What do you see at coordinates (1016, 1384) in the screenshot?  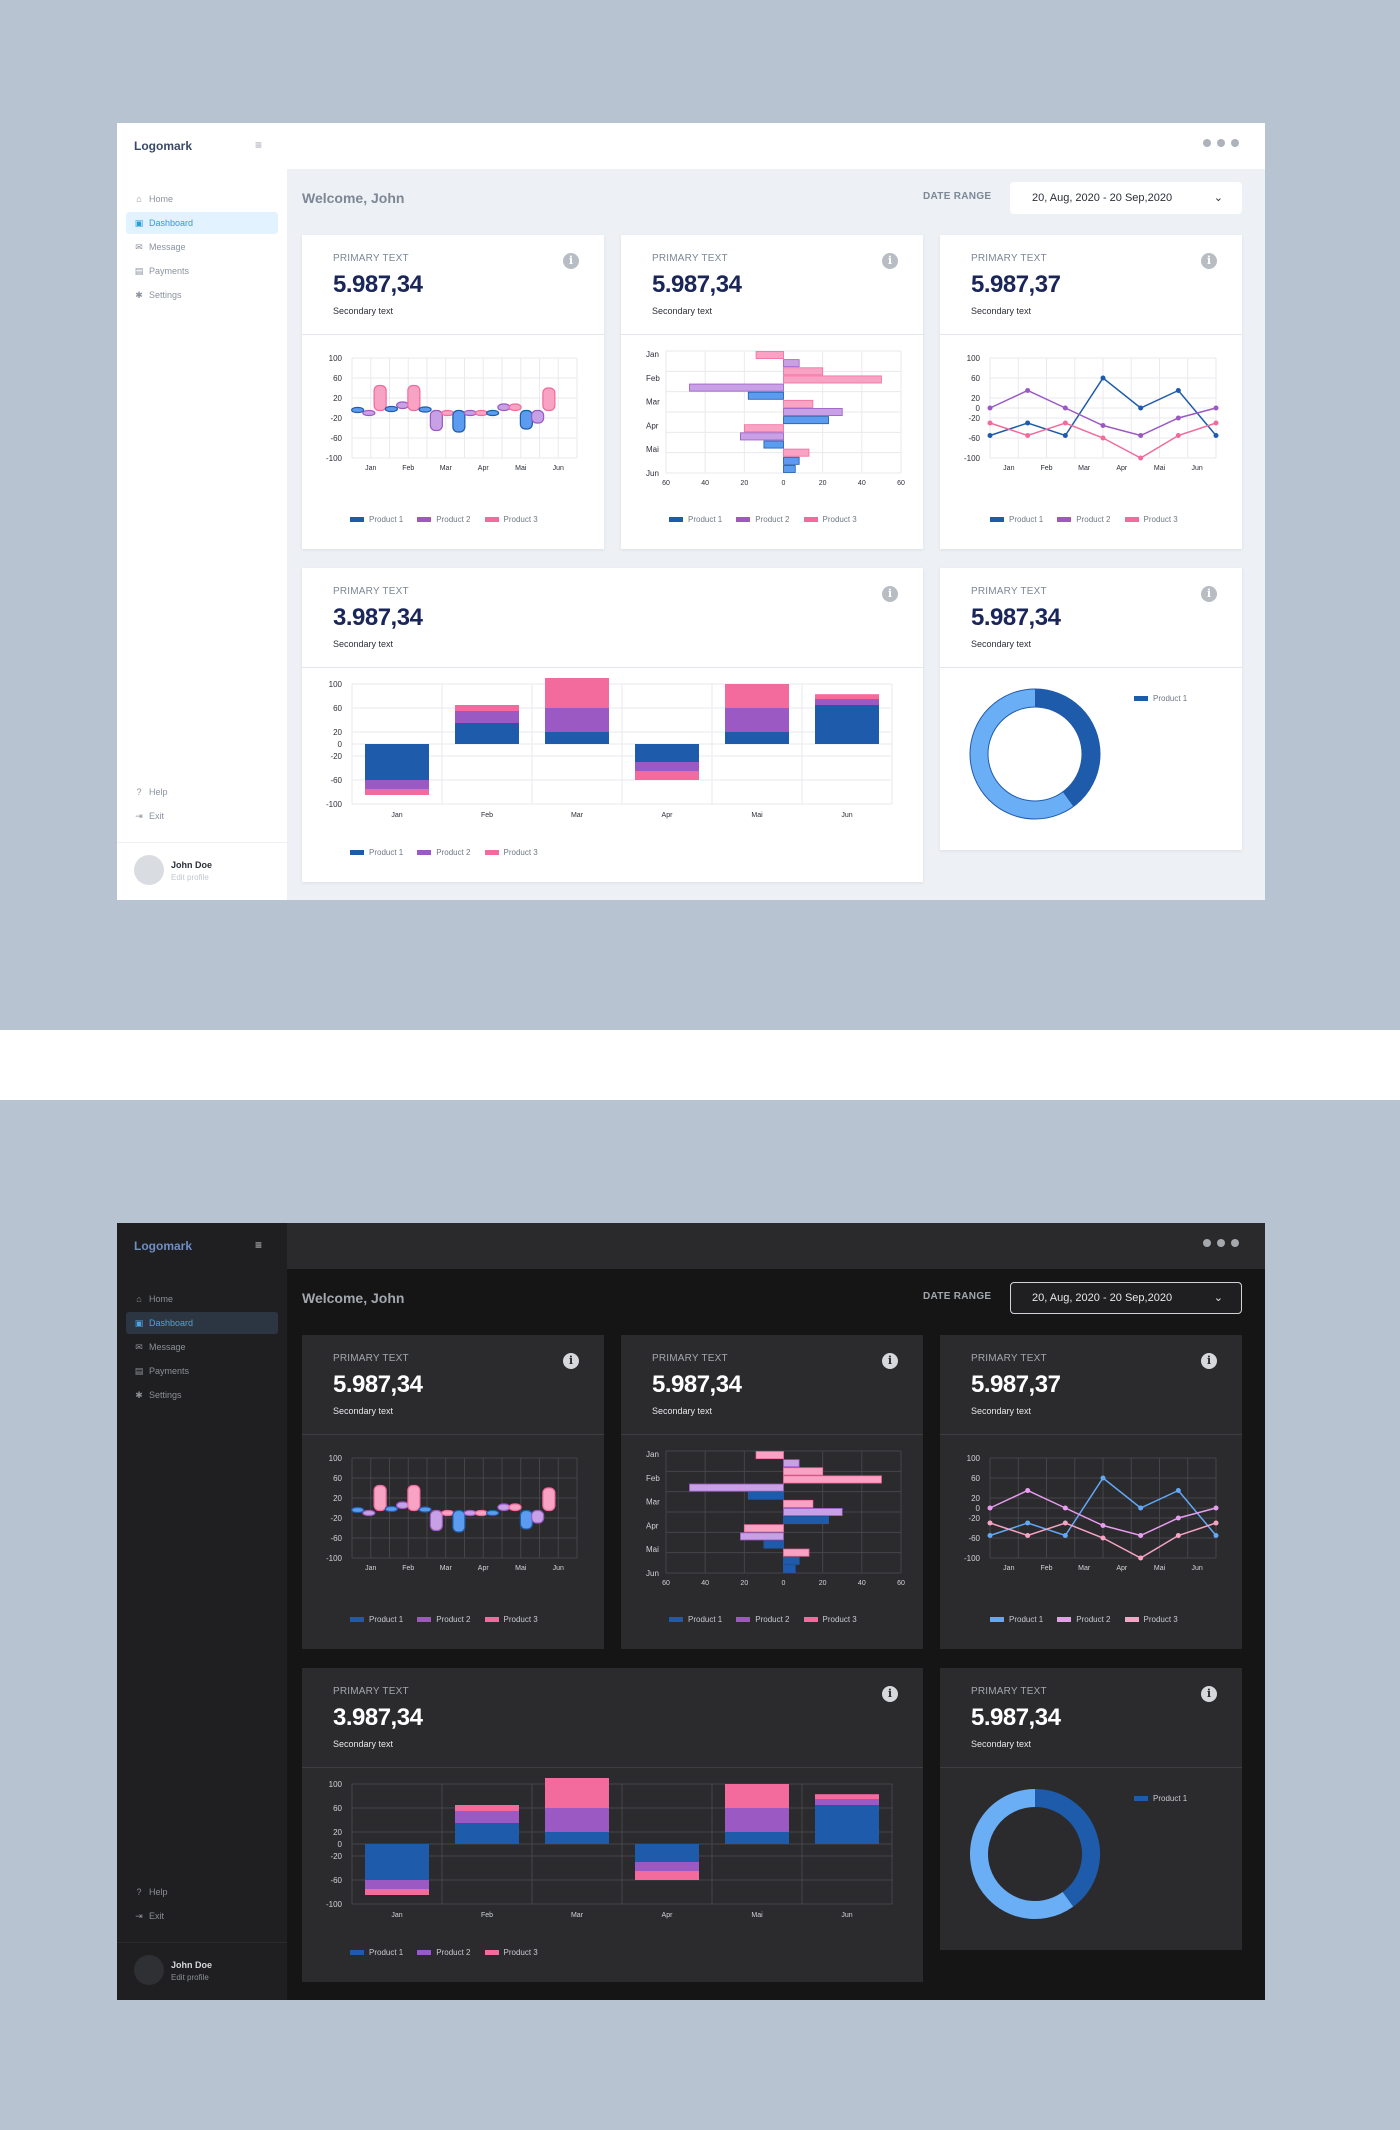 I see `primary-value: 5.987,37` at bounding box center [1016, 1384].